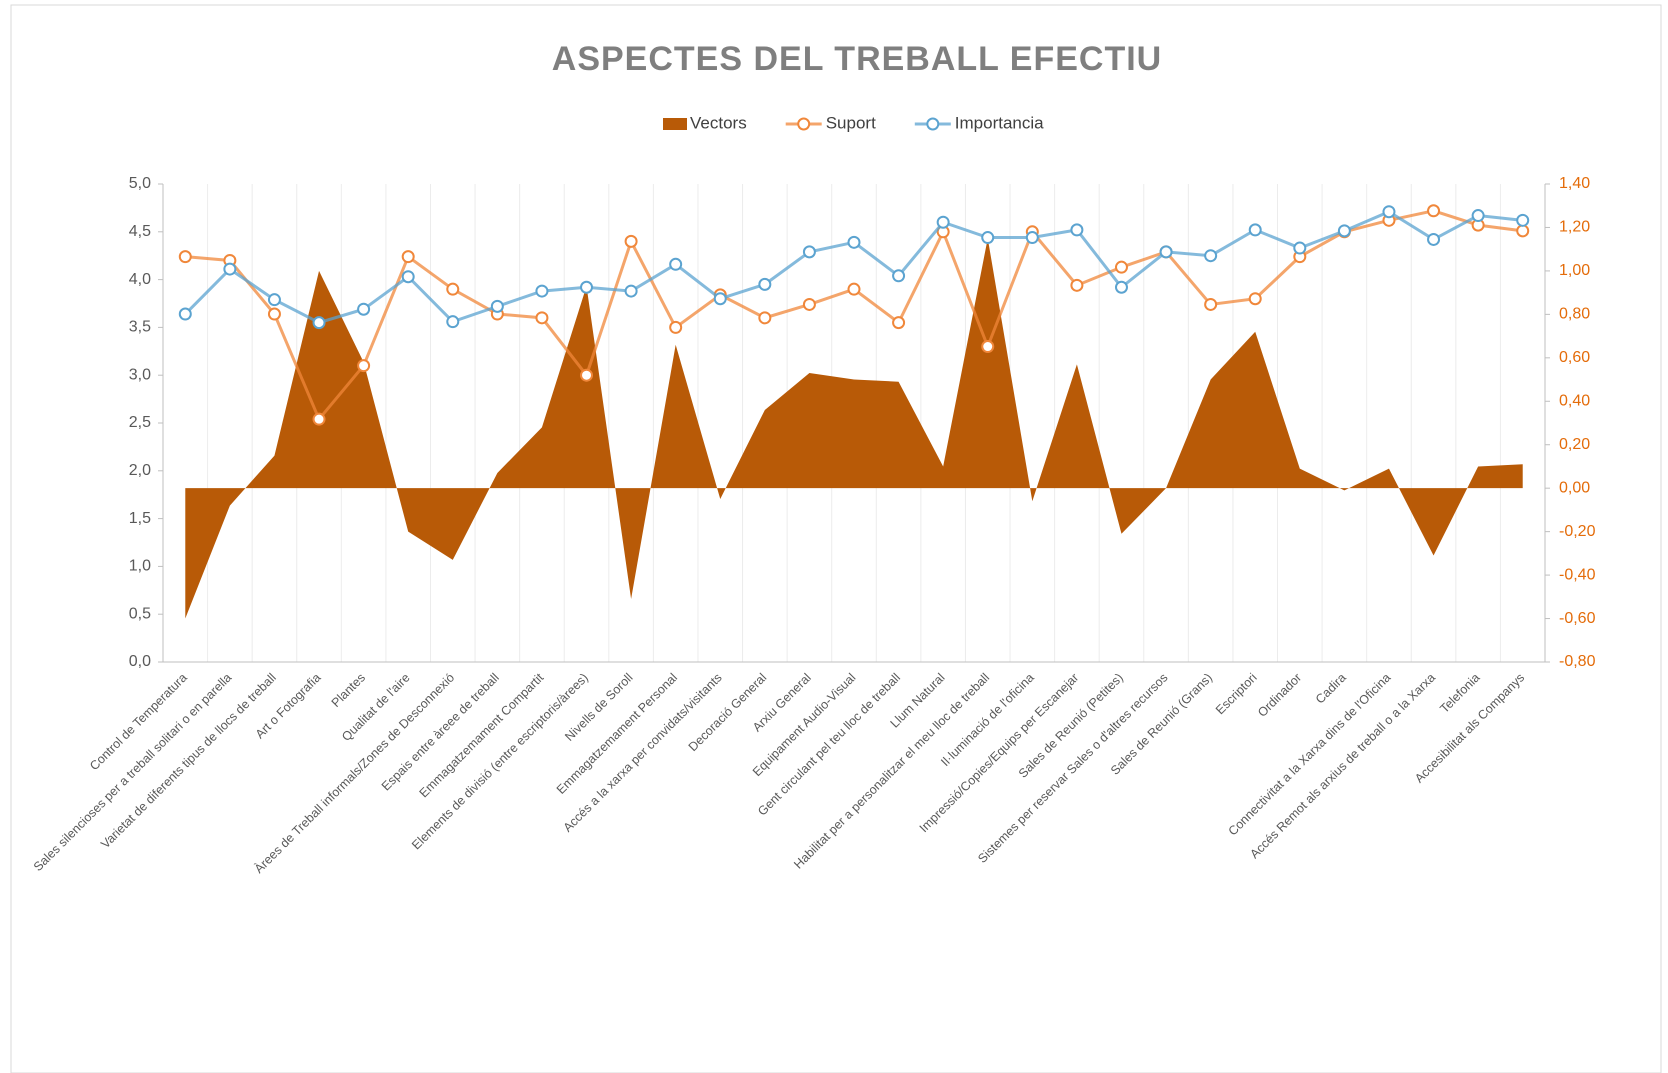 This screenshot has width=1668, height=1073. I want to click on y-tick-label: 4,5, so click(140, 231).